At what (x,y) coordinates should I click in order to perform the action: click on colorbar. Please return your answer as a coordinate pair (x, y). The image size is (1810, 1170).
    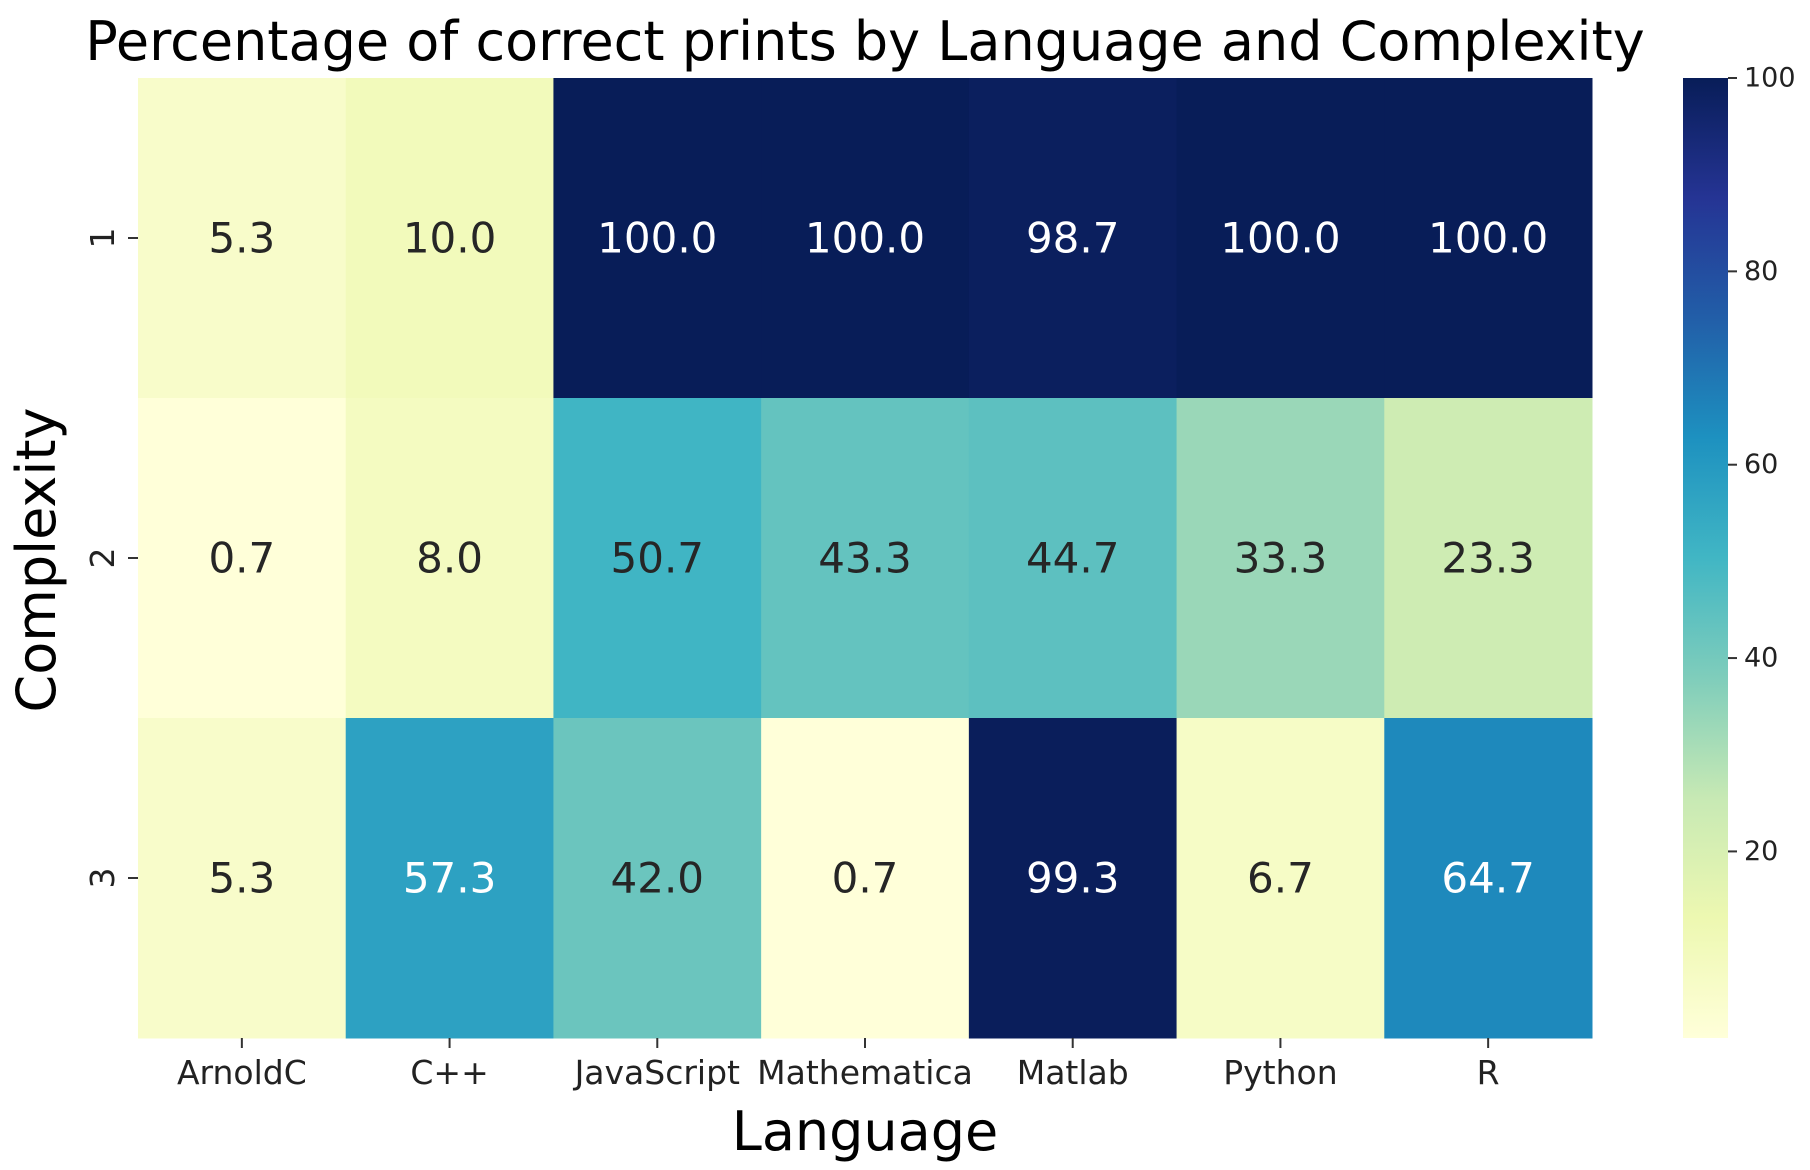
    Looking at the image, I should click on (1705, 558).